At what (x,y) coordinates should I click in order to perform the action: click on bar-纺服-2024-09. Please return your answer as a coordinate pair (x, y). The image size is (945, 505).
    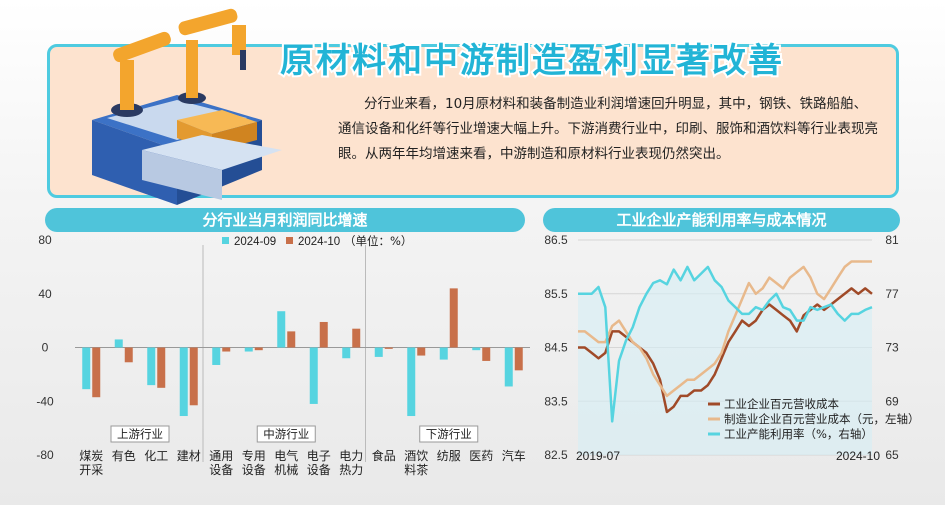
    Looking at the image, I should click on (443, 353).